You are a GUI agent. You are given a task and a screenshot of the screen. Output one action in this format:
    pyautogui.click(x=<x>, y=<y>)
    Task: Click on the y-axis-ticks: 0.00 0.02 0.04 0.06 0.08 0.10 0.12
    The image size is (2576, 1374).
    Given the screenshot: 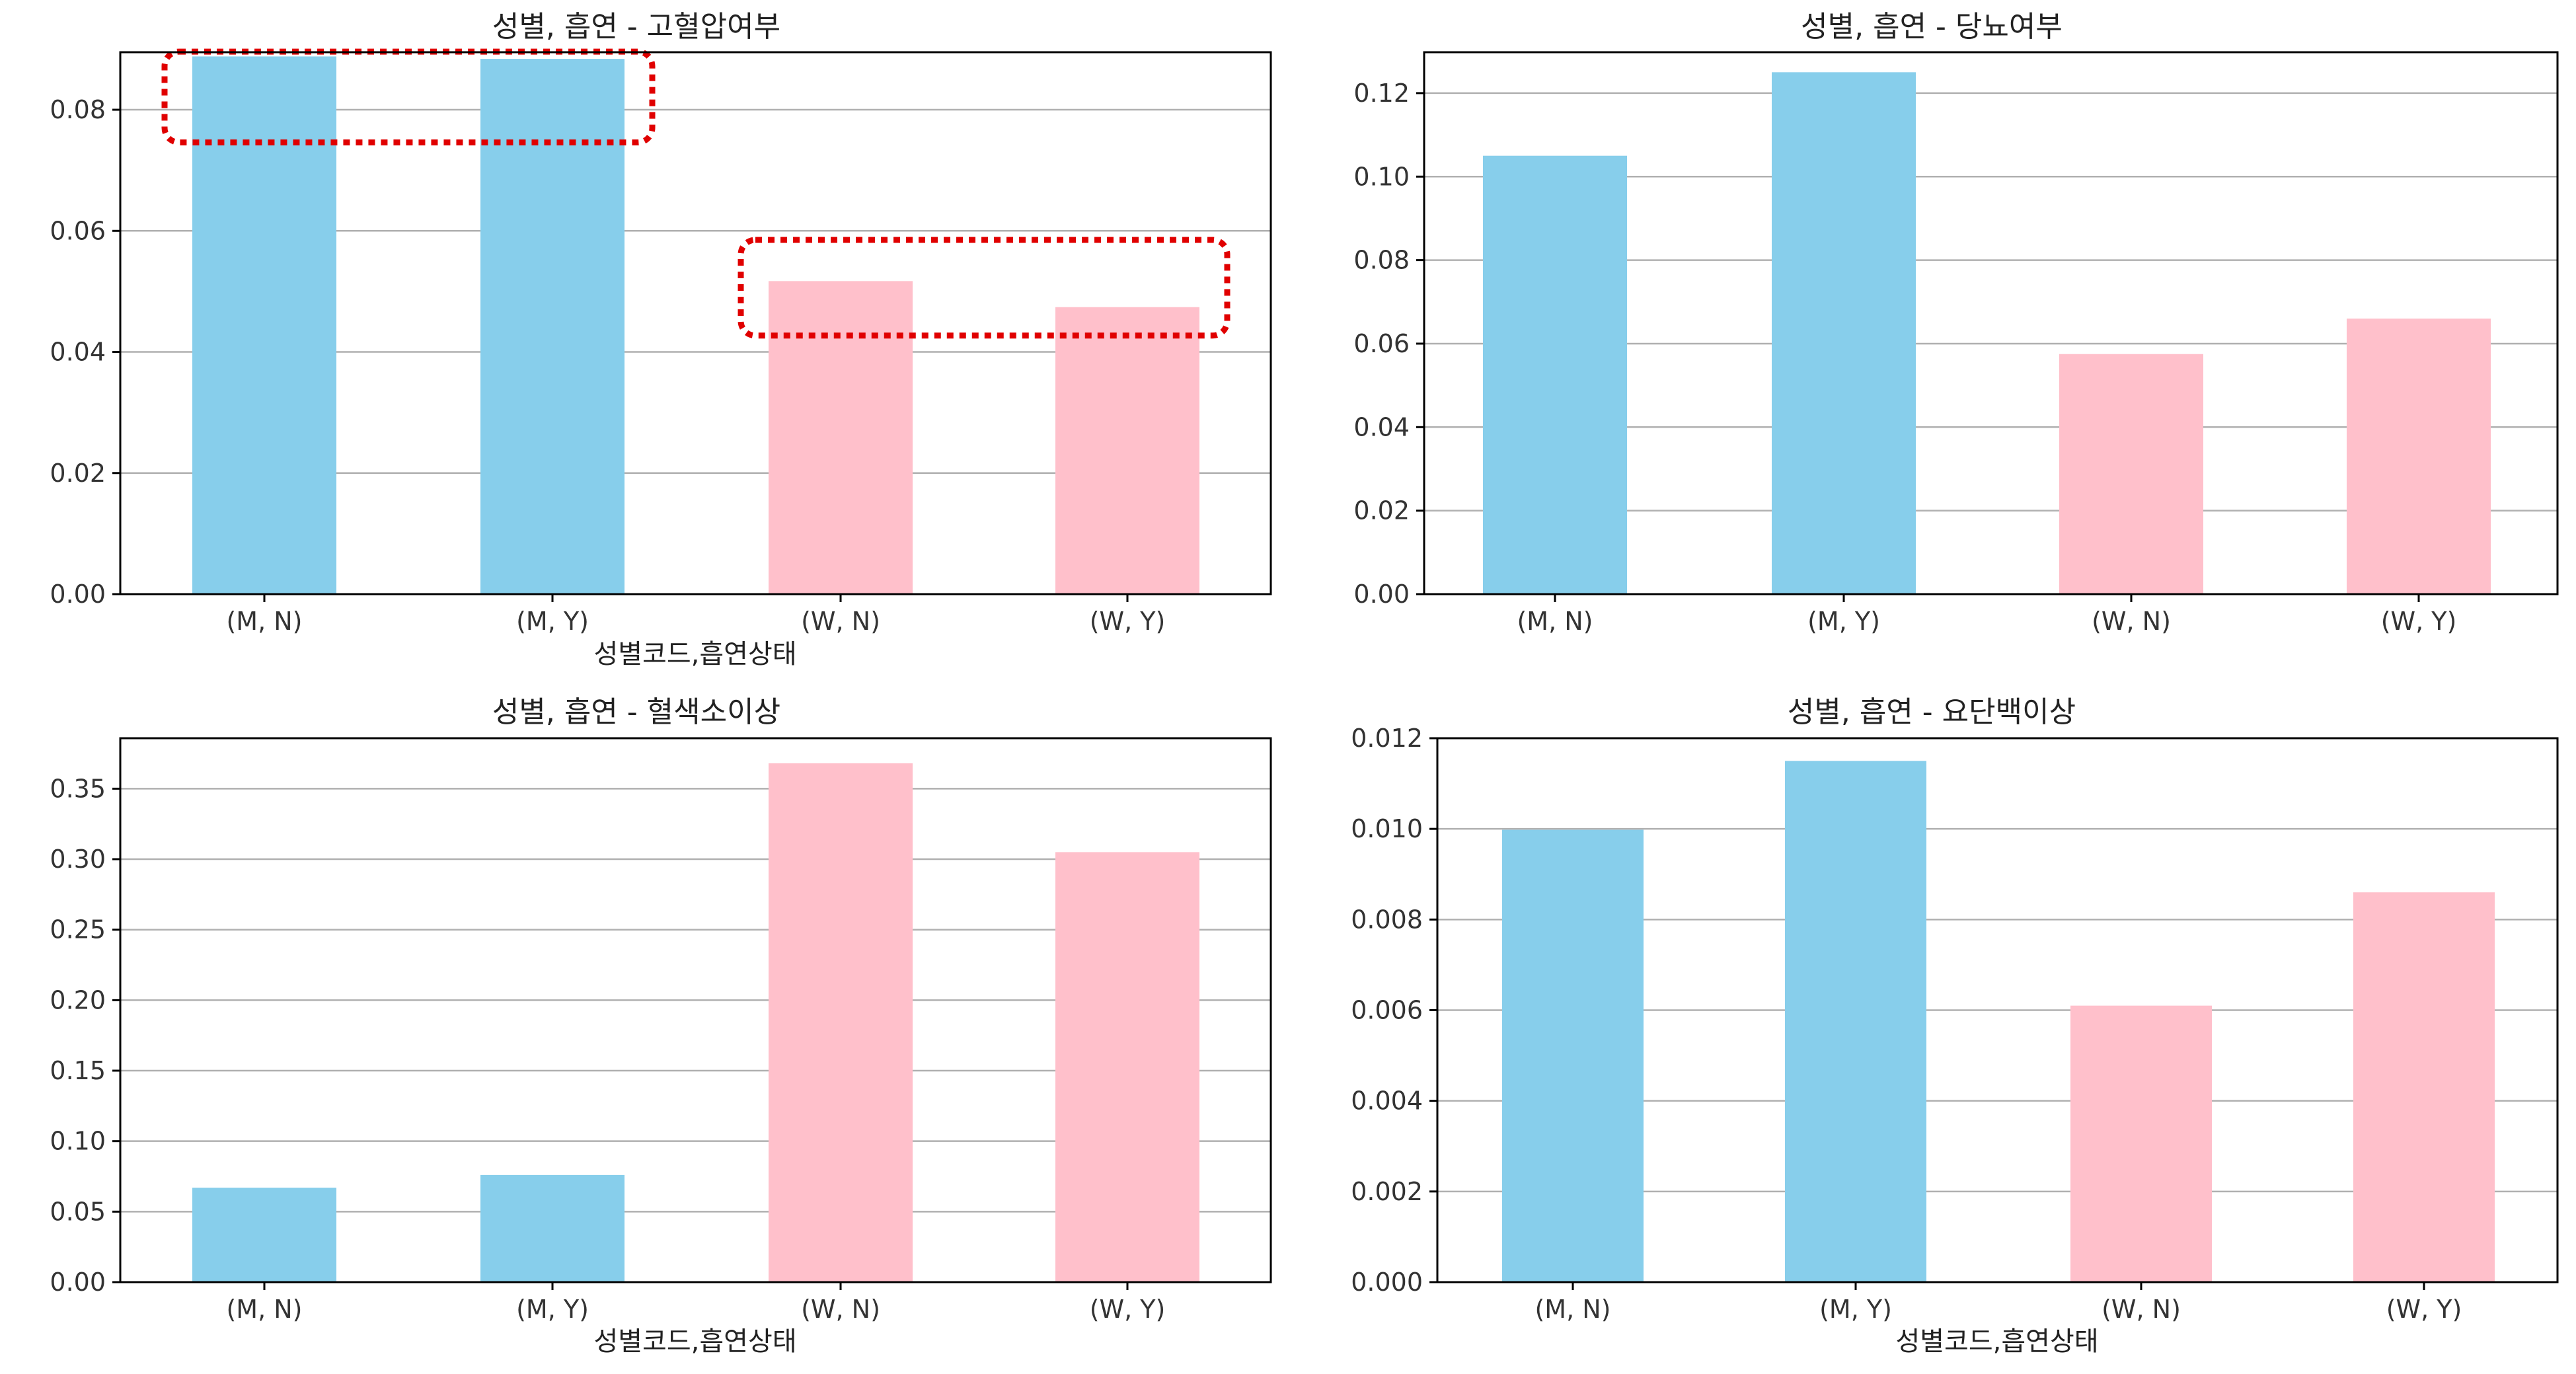 What is the action you would take?
    pyautogui.click(x=1389, y=344)
    